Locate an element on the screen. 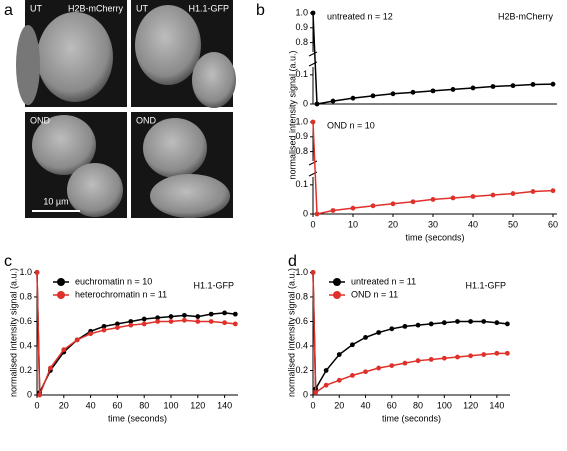  series-line is located at coordinates (433, 58).